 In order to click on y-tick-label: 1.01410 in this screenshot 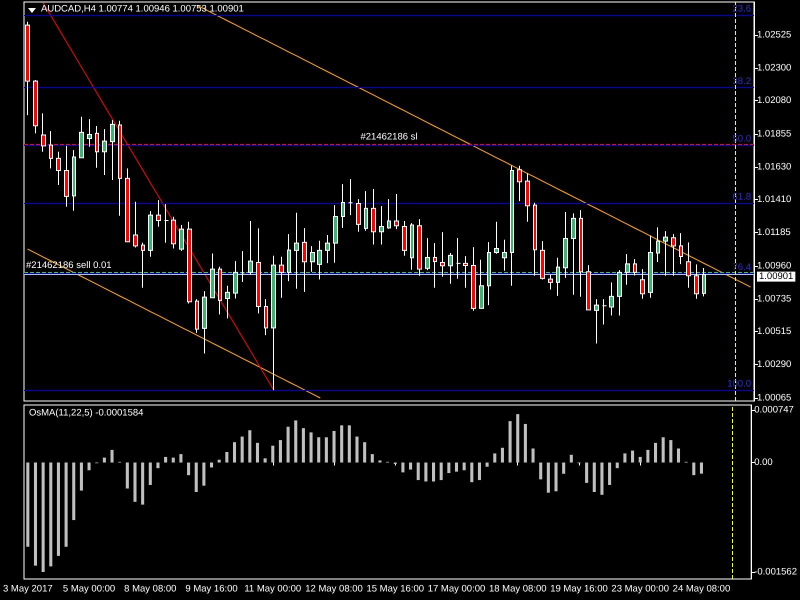, I will do `click(774, 200)`.